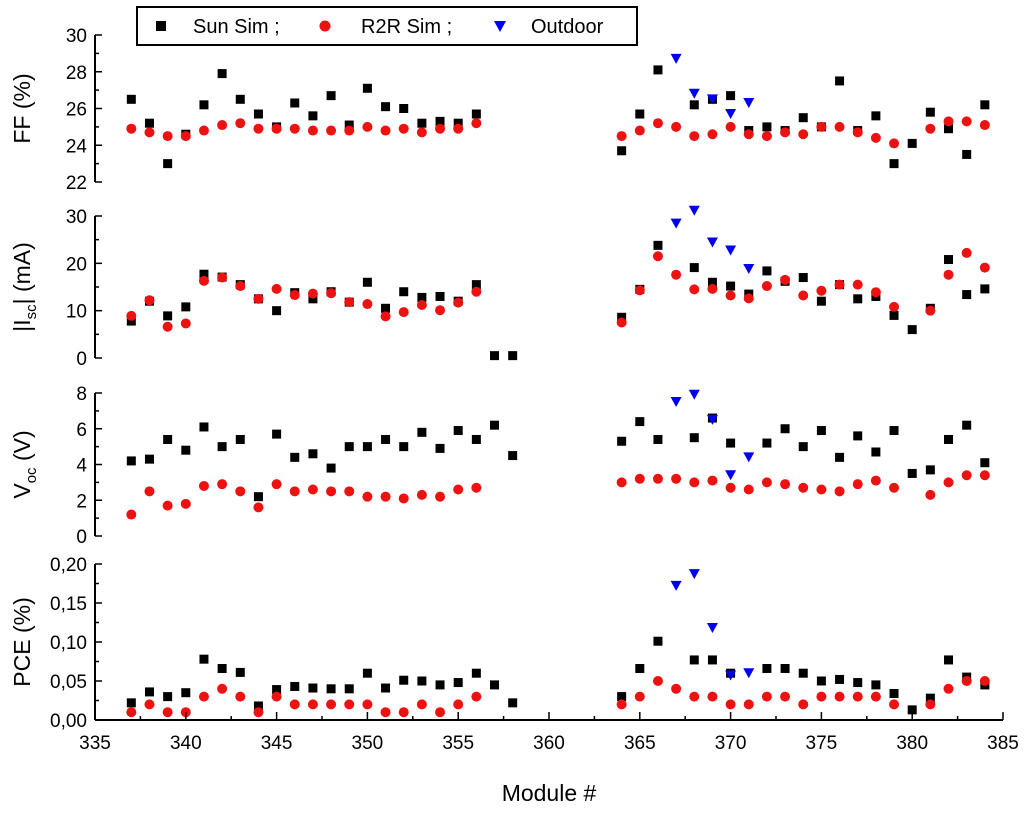 This screenshot has height=813, width=1024. What do you see at coordinates (81, 537) in the screenshot?
I see `y-tick-label-voc: 0` at bounding box center [81, 537].